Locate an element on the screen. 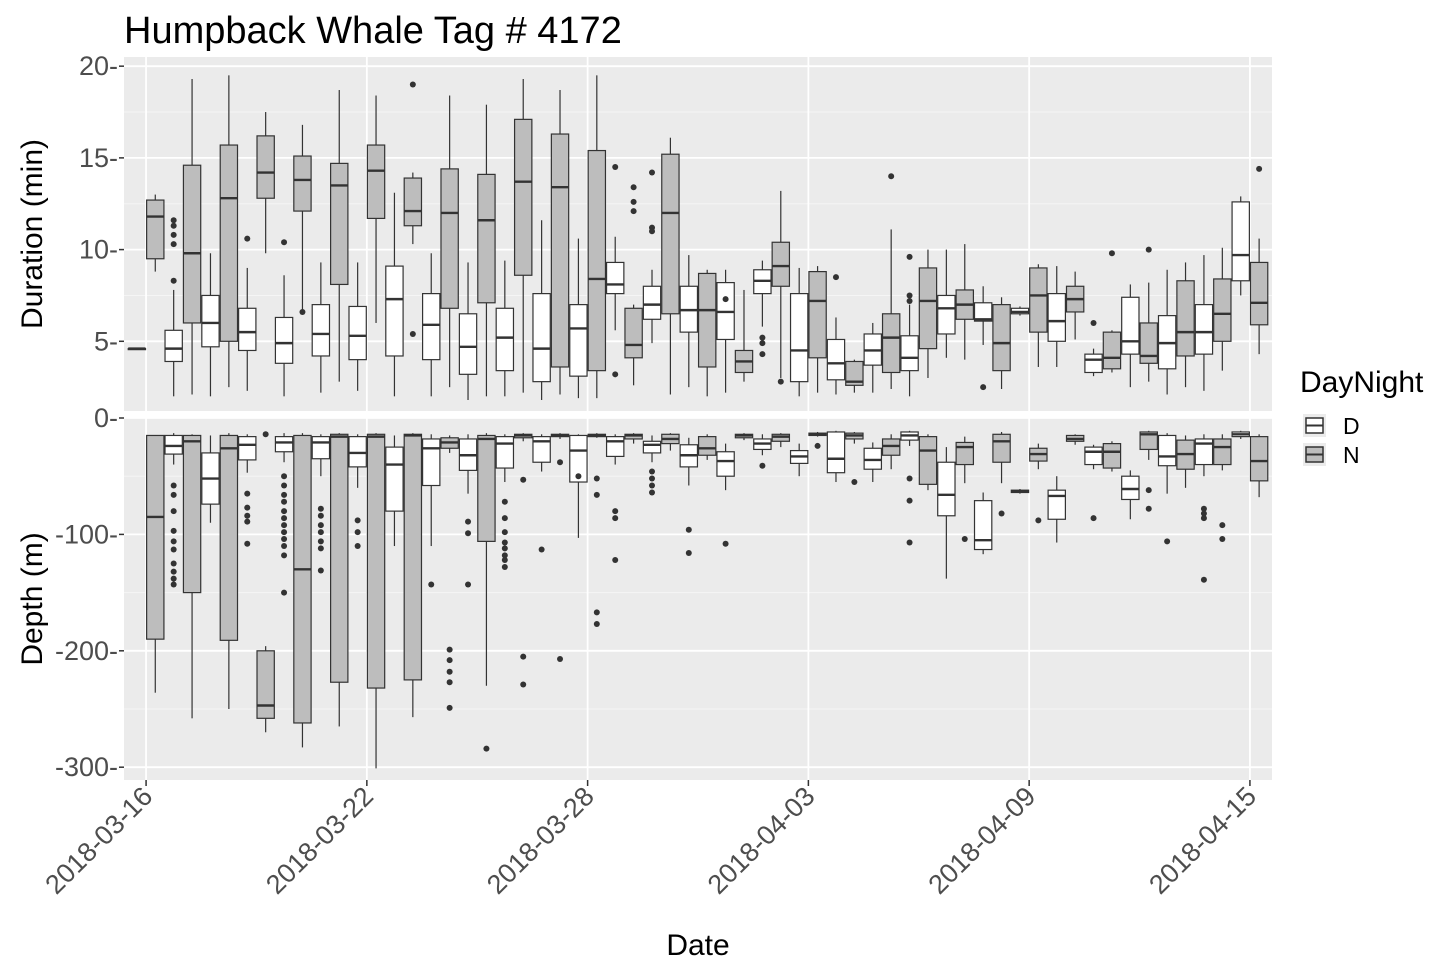  x-tick-label: 2018-04-03 is located at coordinates (761, 840).